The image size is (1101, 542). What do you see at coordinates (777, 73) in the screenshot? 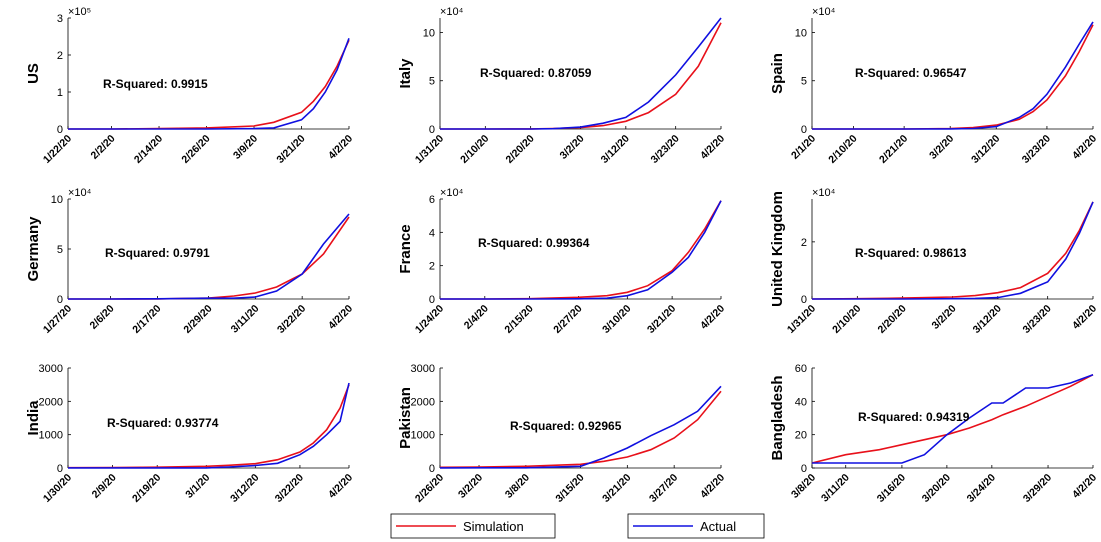
I see `y-axis-label: Spain` at bounding box center [777, 73].